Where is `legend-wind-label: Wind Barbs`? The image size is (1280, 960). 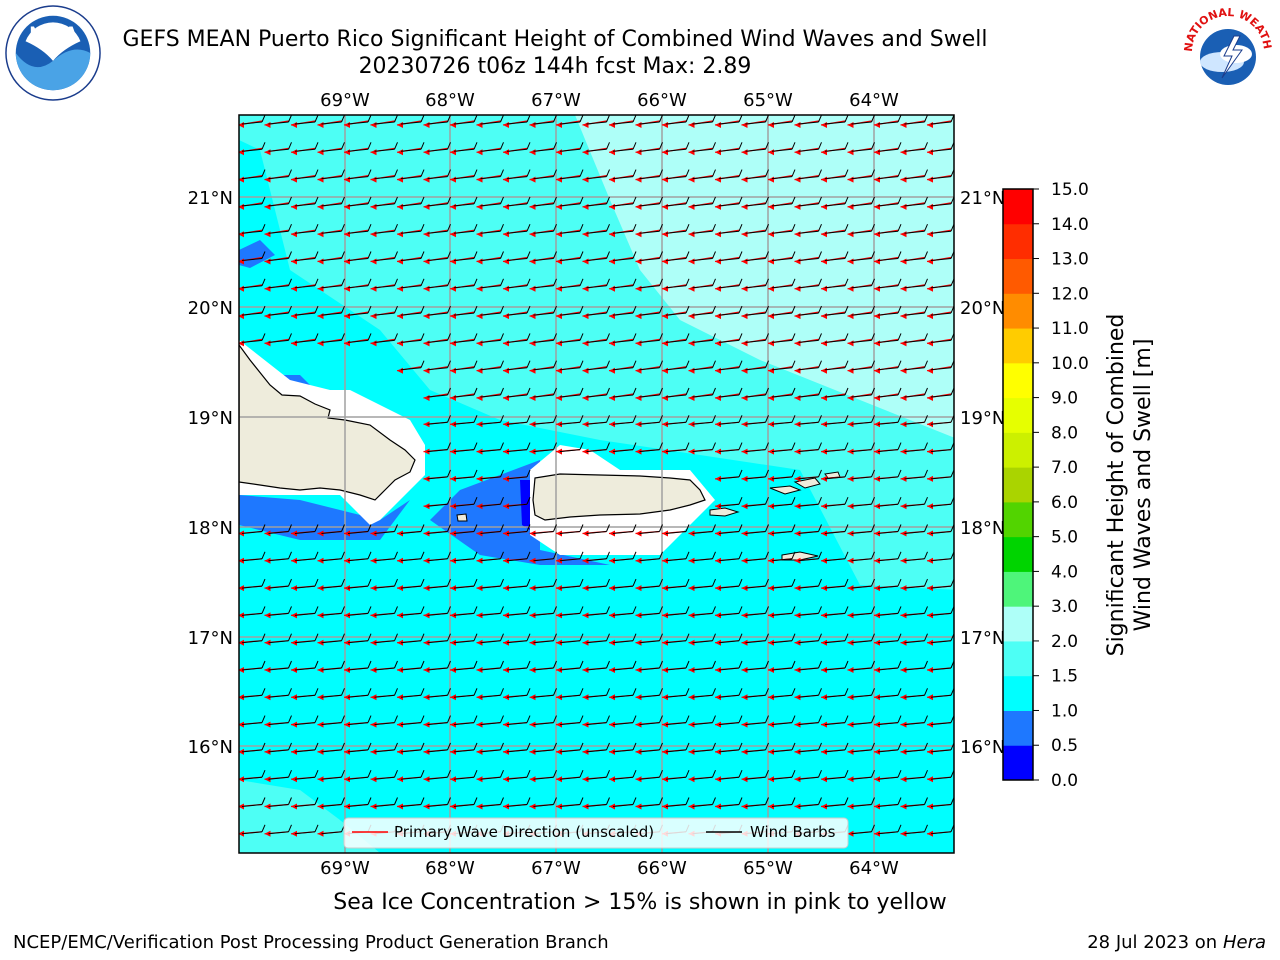
legend-wind-label: Wind Barbs is located at coordinates (793, 832).